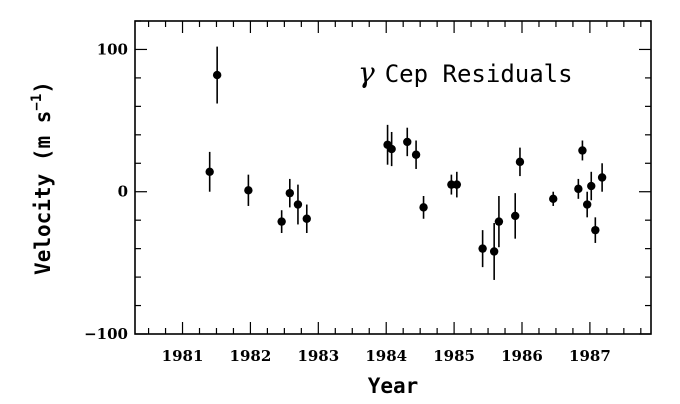 This screenshot has width=680, height=404. I want to click on y-tick-label: 100, so click(112, 49).